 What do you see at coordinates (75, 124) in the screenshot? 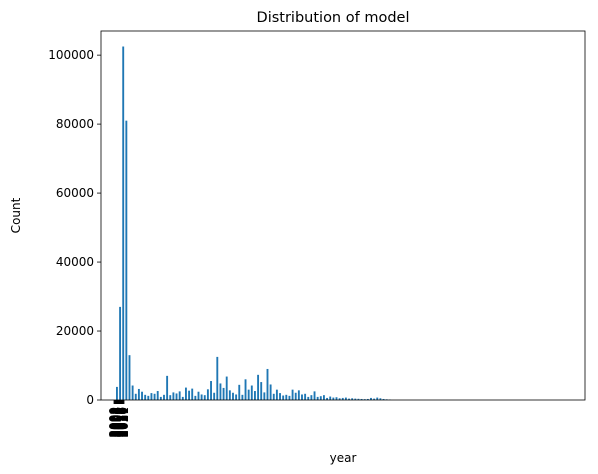
I see `y-tick-label-4: 80000` at bounding box center [75, 124].